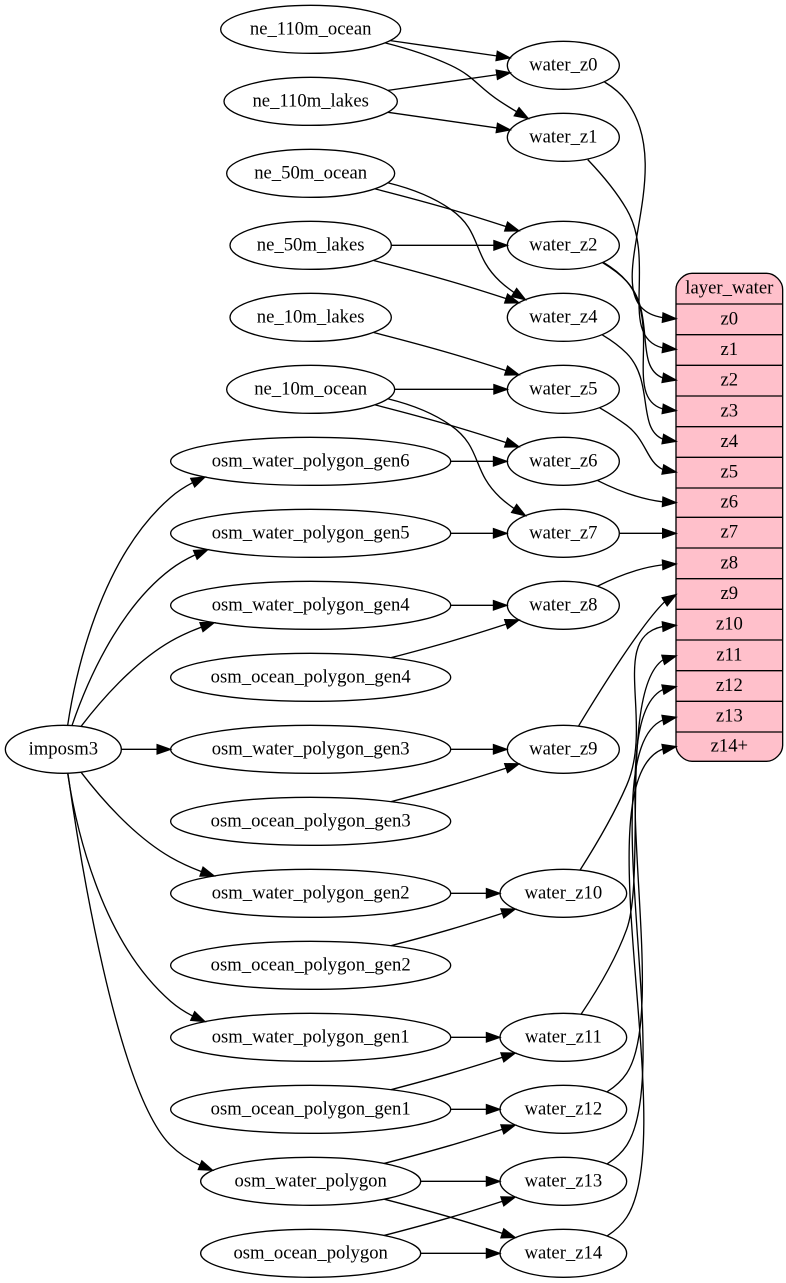 Image resolution: width=786 pixels, height=1283 pixels. I want to click on svg-text: z4, so click(730, 441).